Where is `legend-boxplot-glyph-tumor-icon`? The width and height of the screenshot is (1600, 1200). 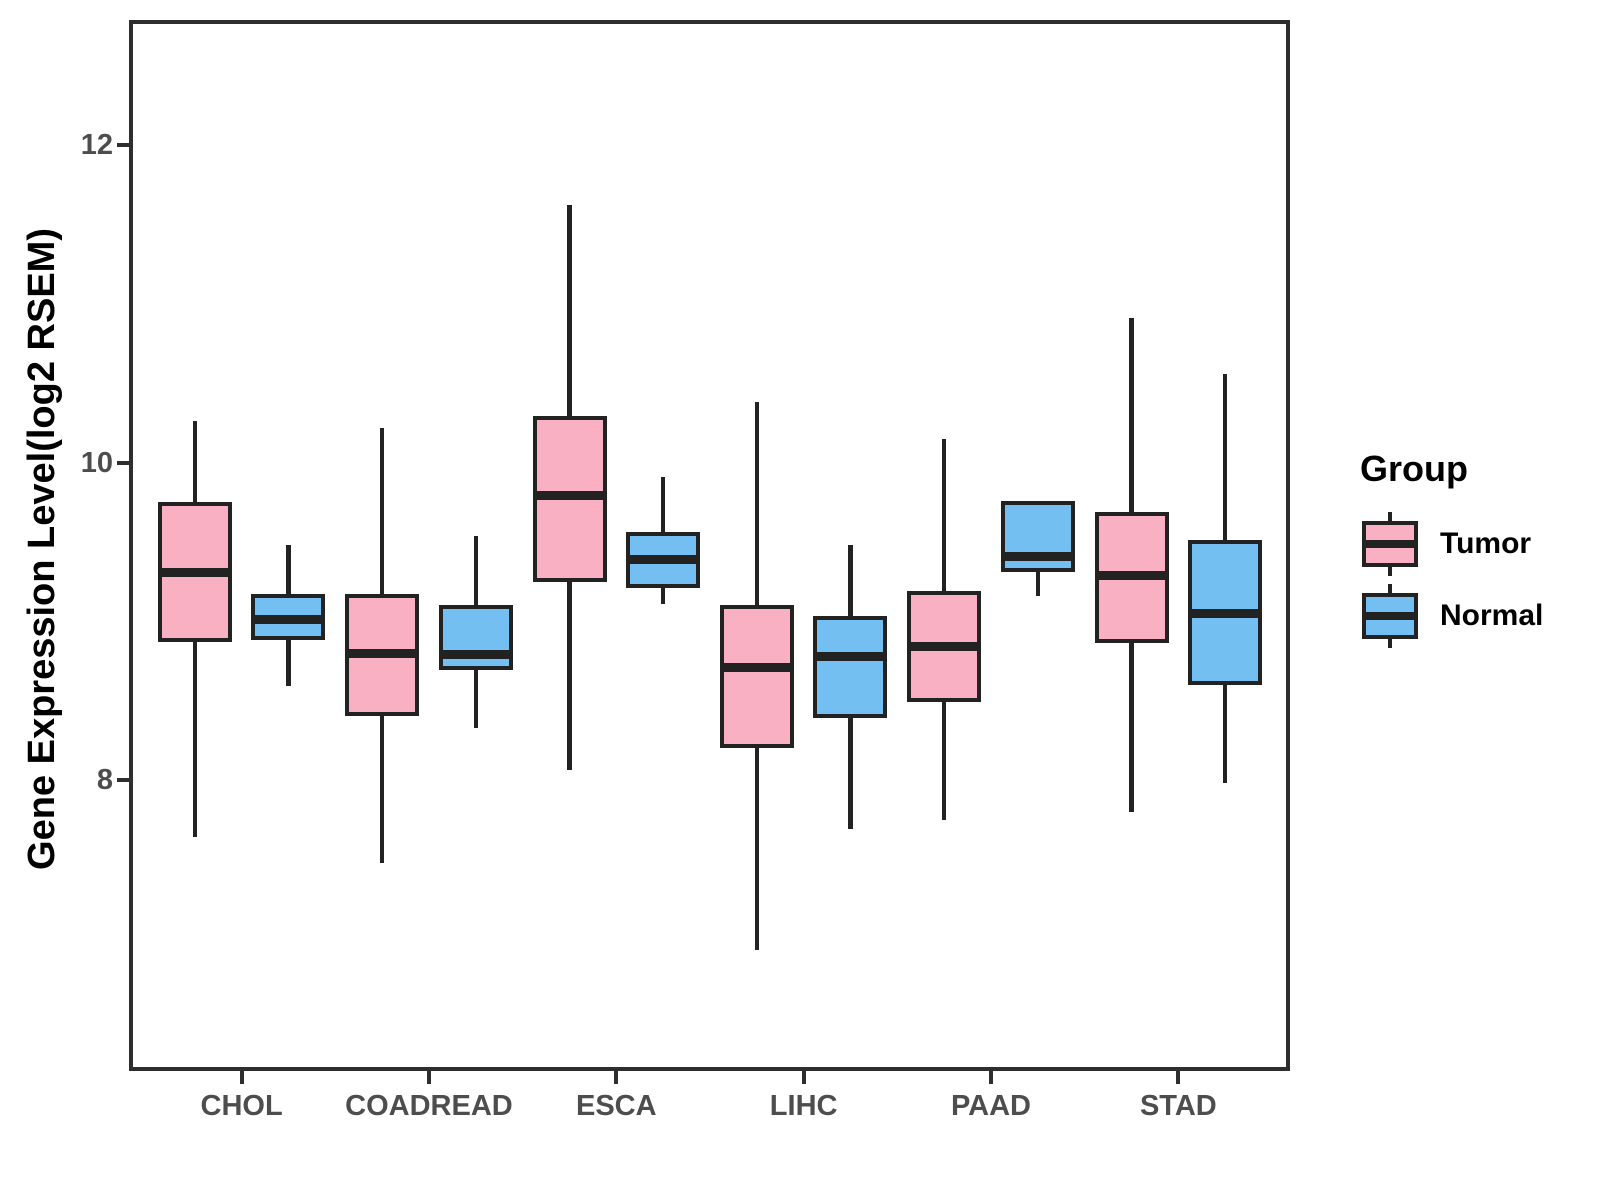
legend-boxplot-glyph-tumor-icon is located at coordinates (1390, 544).